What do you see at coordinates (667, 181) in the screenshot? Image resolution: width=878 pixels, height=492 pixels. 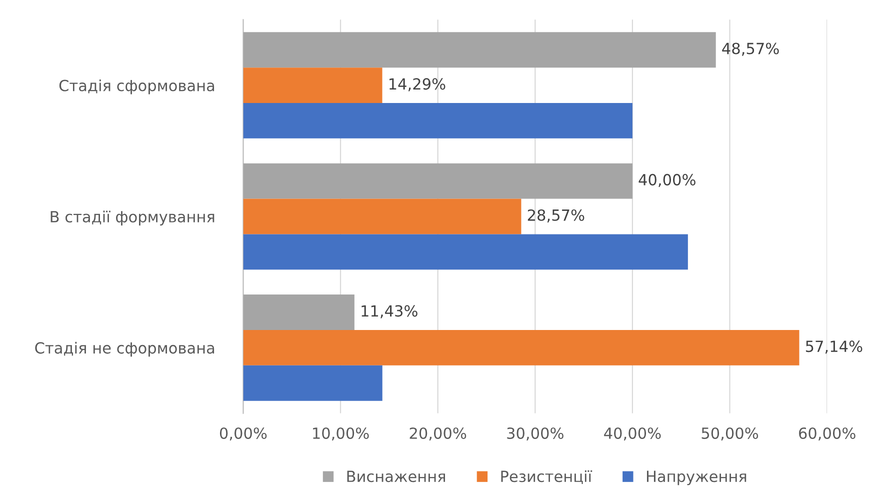 I see `data-label: 40,00%` at bounding box center [667, 181].